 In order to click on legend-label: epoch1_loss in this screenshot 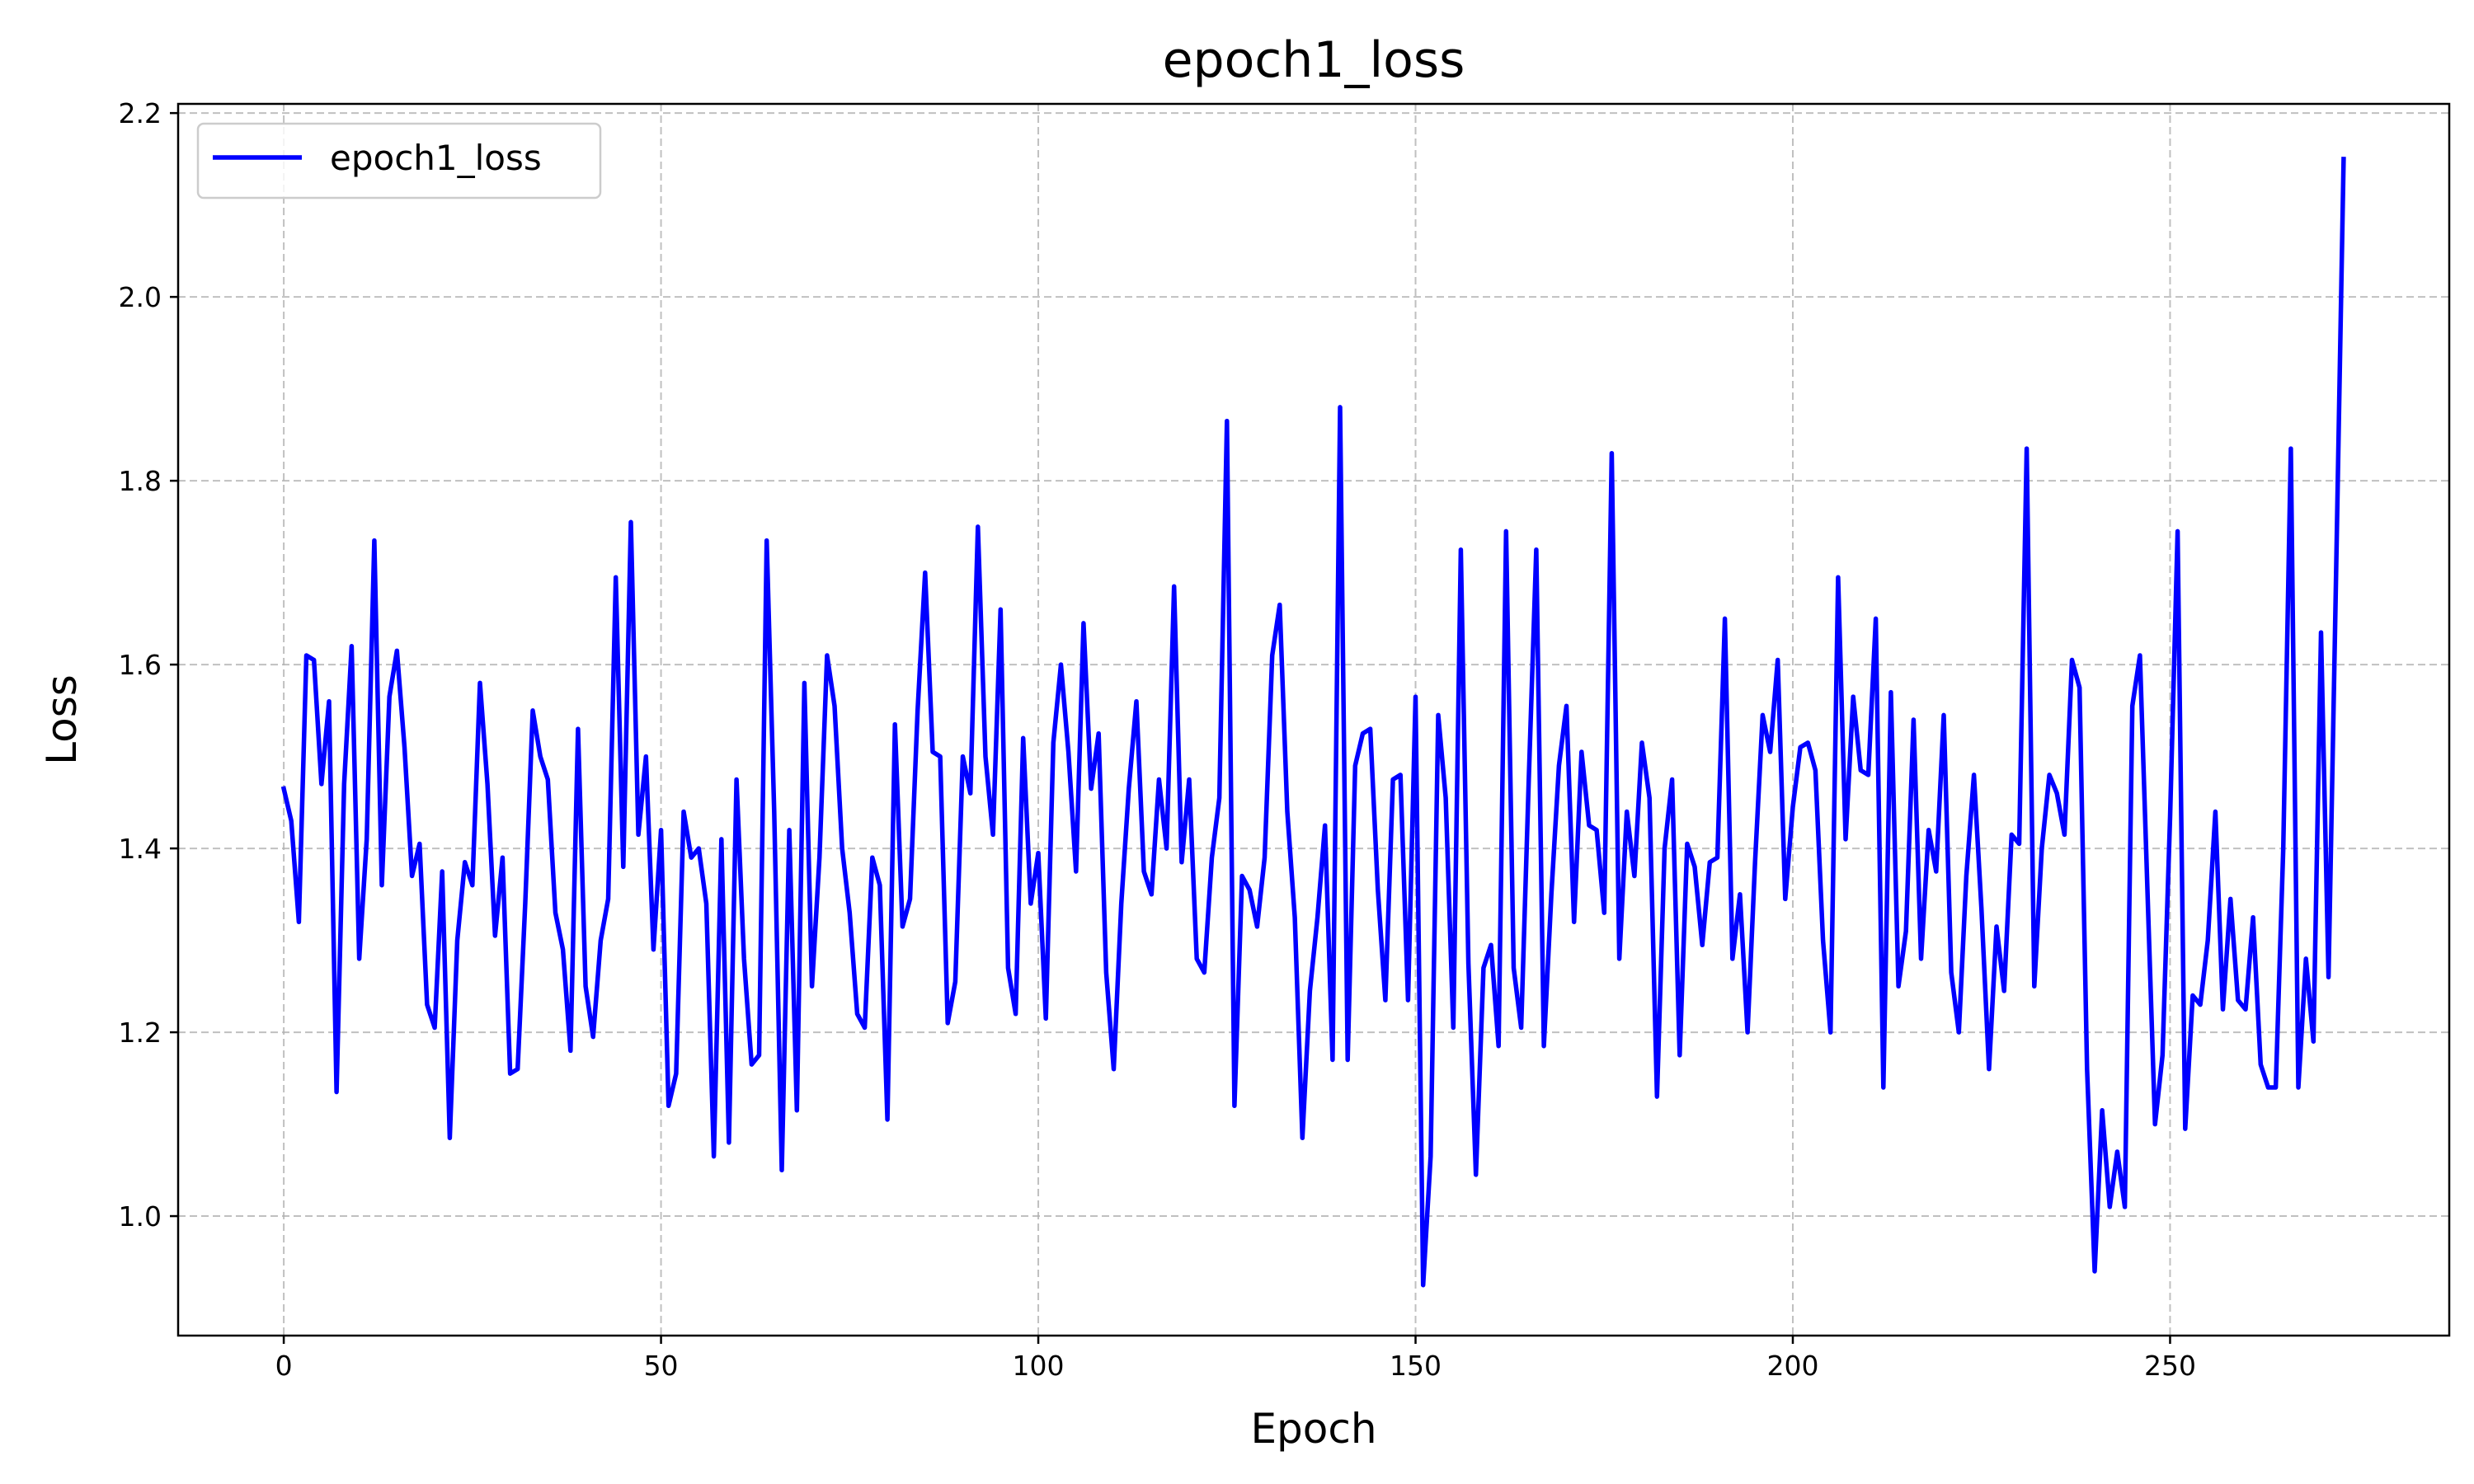, I will do `click(436, 158)`.